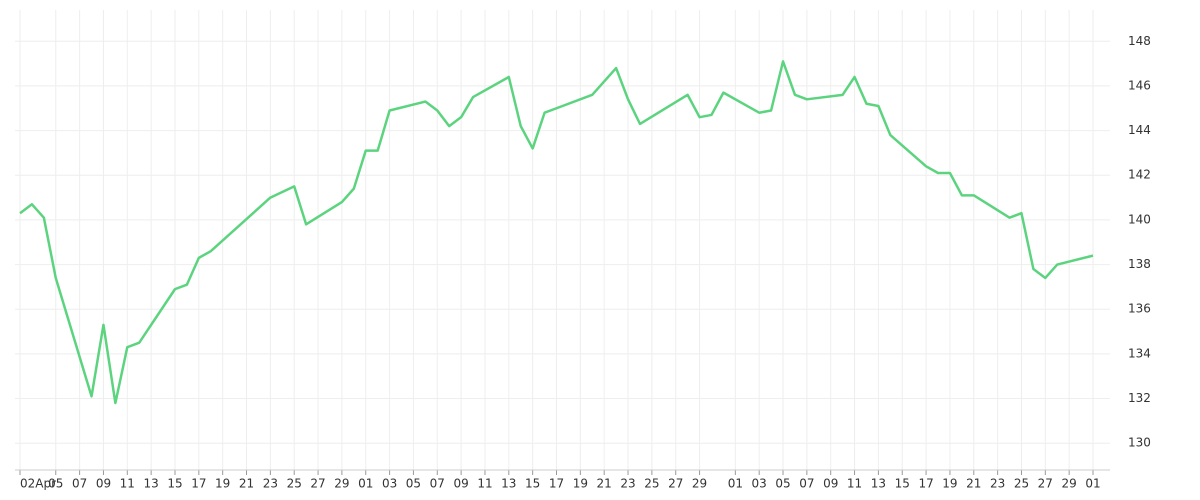 This screenshot has height=500, width=1200. Describe the element at coordinates (1139, 264) in the screenshot. I see `y-tick-label: 138` at that location.